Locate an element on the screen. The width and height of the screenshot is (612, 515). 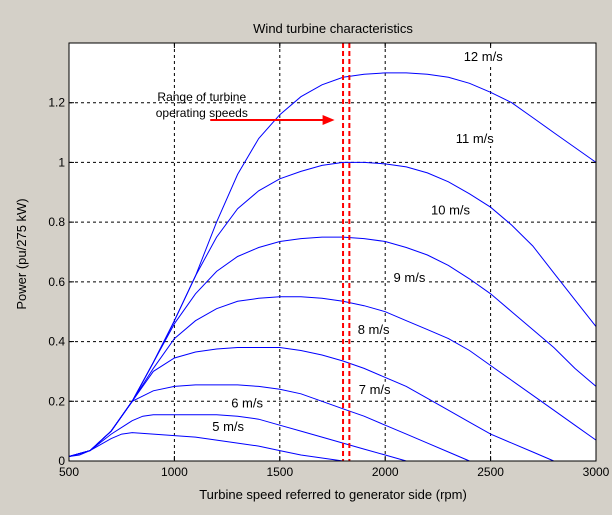
annotation-arrow-head is located at coordinates (328, 120).